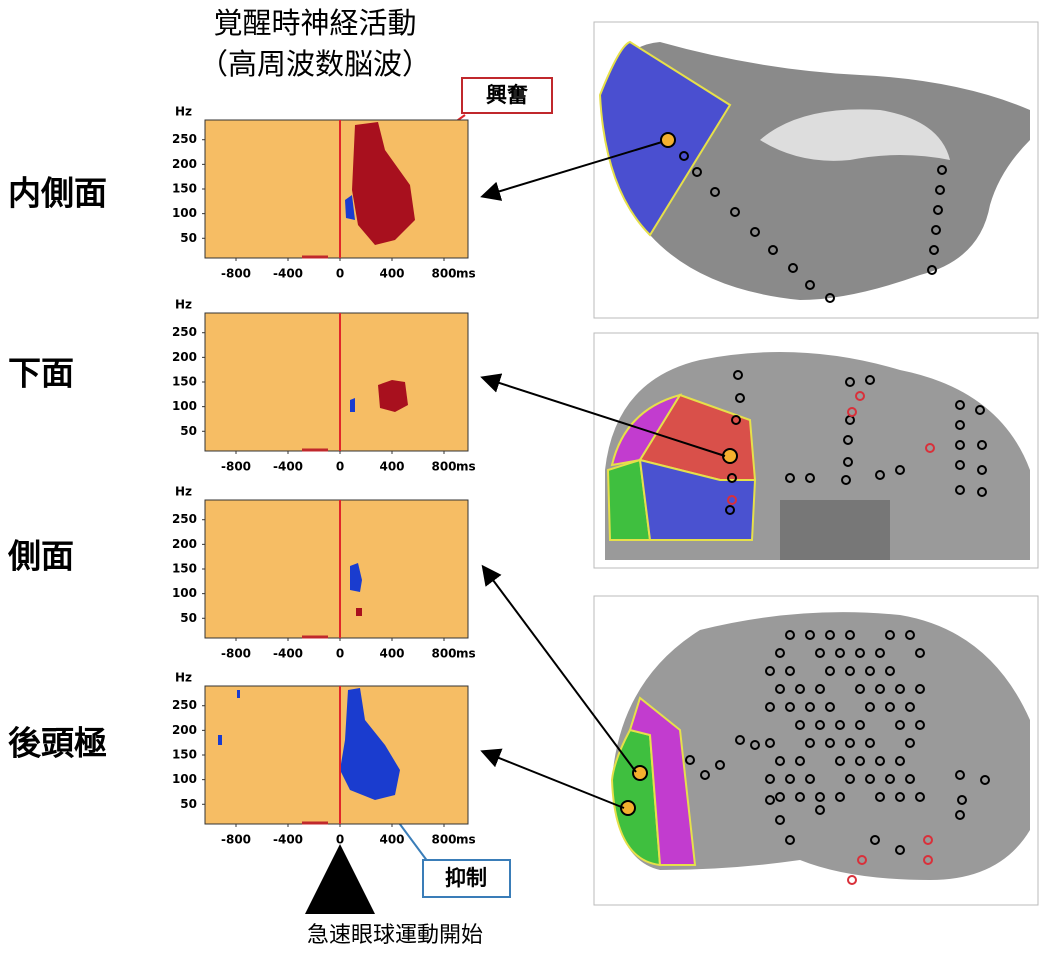 This screenshot has height=955, width=1039. What do you see at coordinates (242, 759) in the screenshot?
I see `spectrogram-panel: 後頭極 Hz 250 200 150 100 50 -800 -400 0 400 800 ms` at bounding box center [242, 759].